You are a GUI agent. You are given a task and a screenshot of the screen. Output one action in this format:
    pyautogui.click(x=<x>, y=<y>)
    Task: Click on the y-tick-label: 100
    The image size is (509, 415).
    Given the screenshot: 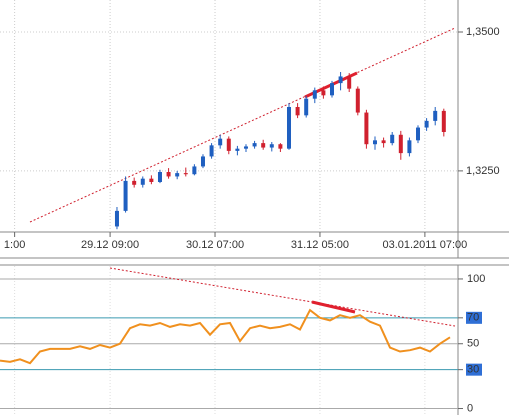 What is the action you would take?
    pyautogui.click(x=476, y=279)
    